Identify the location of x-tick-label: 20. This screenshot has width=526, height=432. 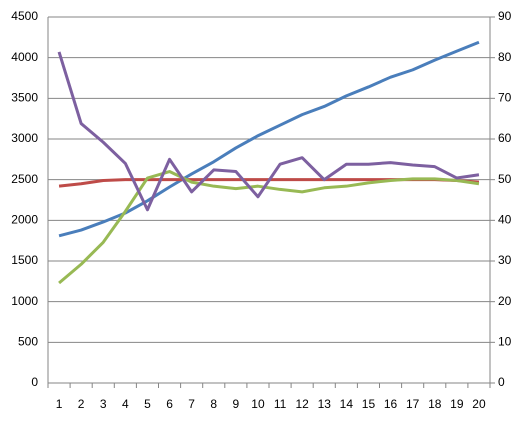
(479, 404).